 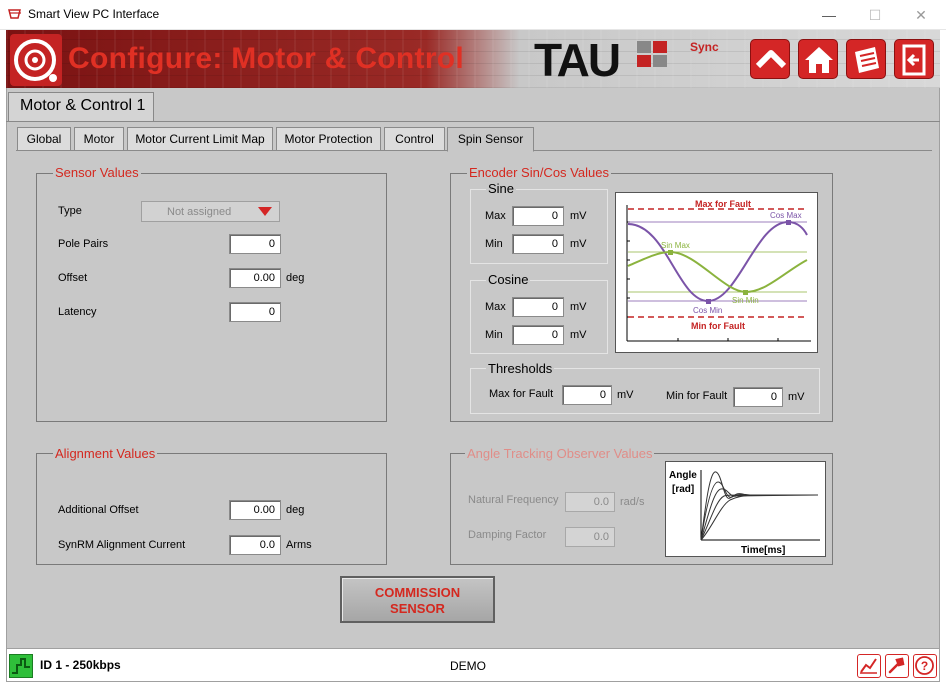 What do you see at coordinates (560, 453) in the screenshot?
I see `observer-values-title: Angle Tracking Observer Values` at bounding box center [560, 453].